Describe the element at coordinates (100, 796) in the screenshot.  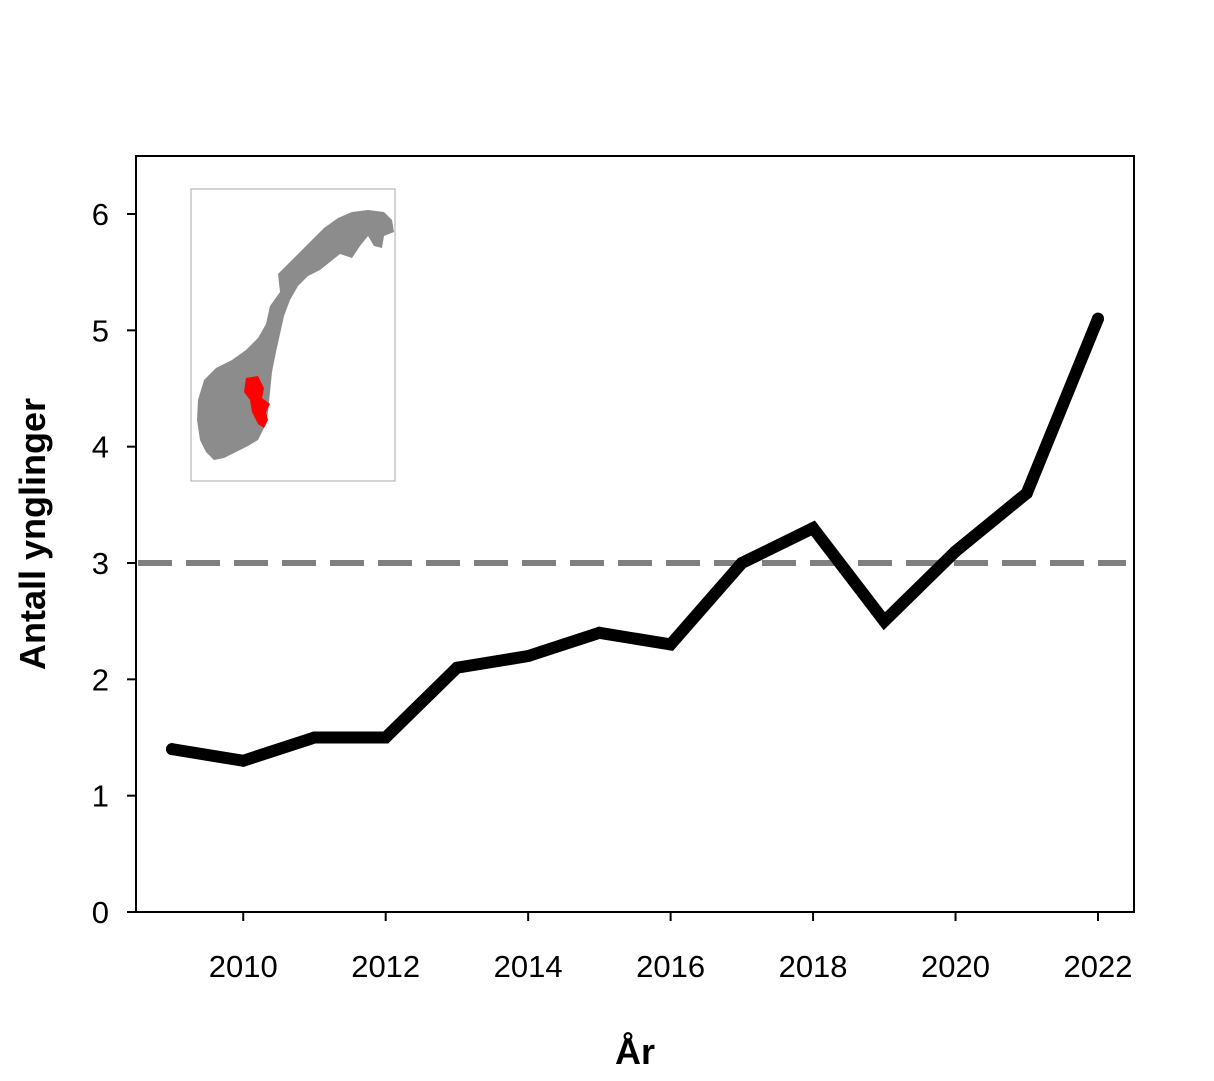
I see `y-tick-label: 1` at that location.